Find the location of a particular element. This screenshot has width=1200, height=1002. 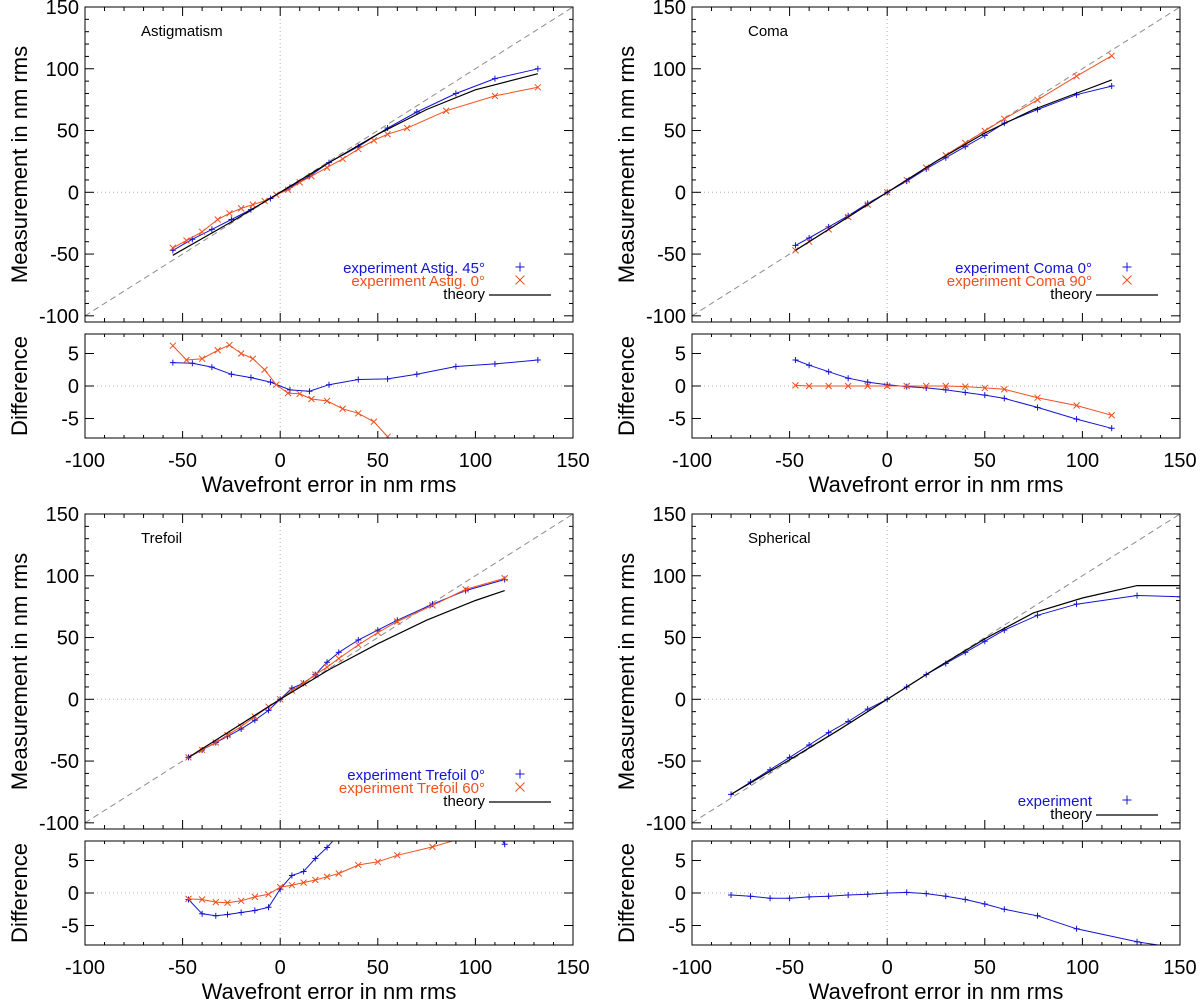

y-tick-label: -100 is located at coordinates (666, 824).